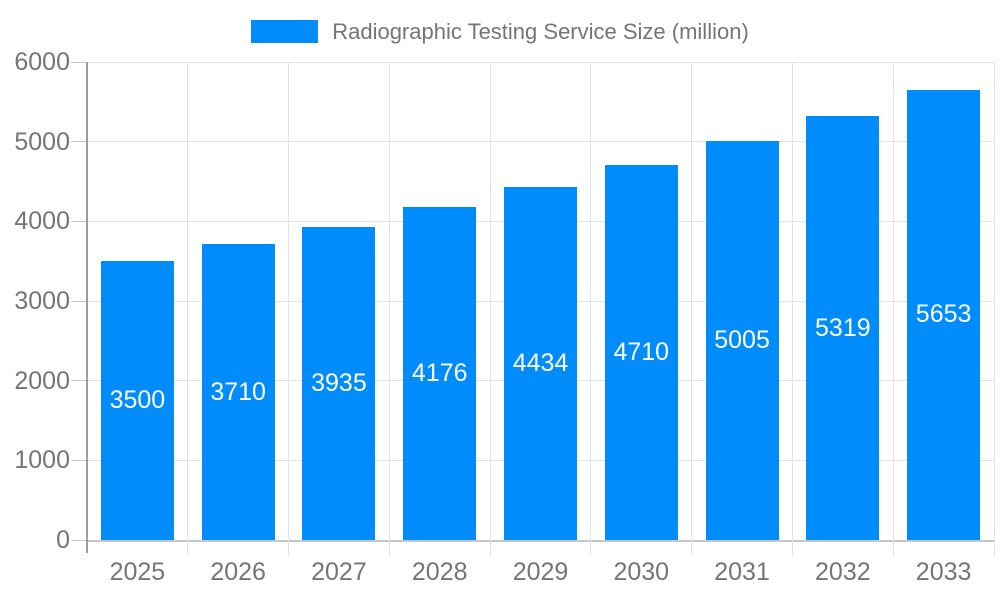 This screenshot has height=600, width=1000. What do you see at coordinates (843, 572) in the screenshot?
I see `x-tick-label: 2032` at bounding box center [843, 572].